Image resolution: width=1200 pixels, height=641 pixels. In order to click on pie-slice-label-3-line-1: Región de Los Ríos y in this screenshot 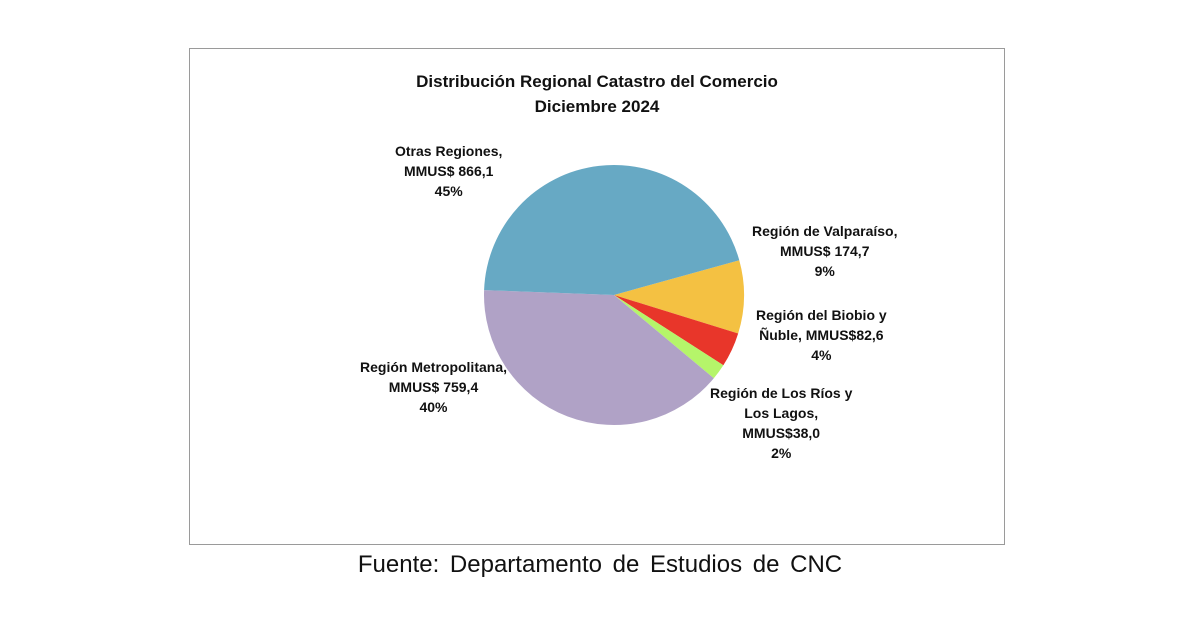, I will do `click(781, 393)`.